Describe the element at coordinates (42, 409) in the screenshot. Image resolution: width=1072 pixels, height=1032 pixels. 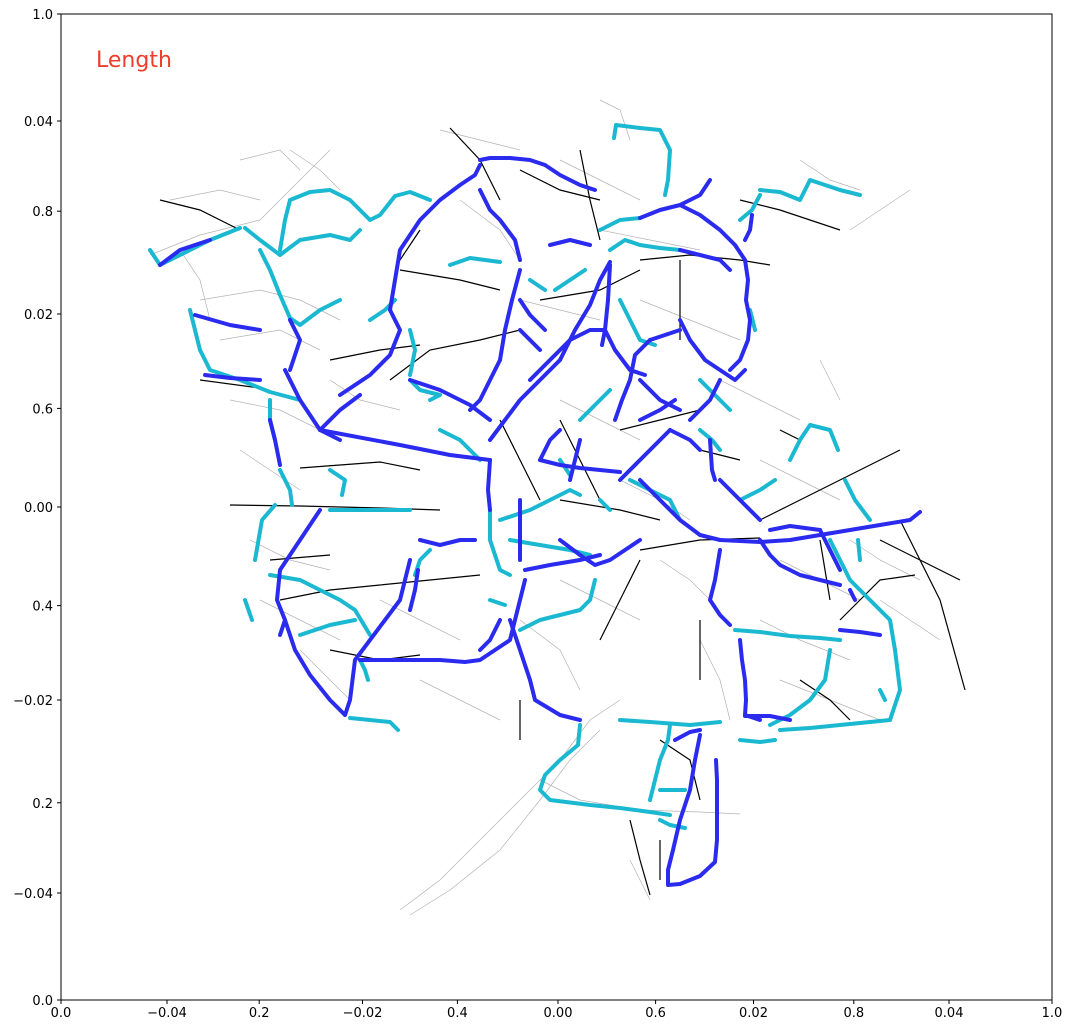
I see `outer-y-tick-label: 0.6` at that location.